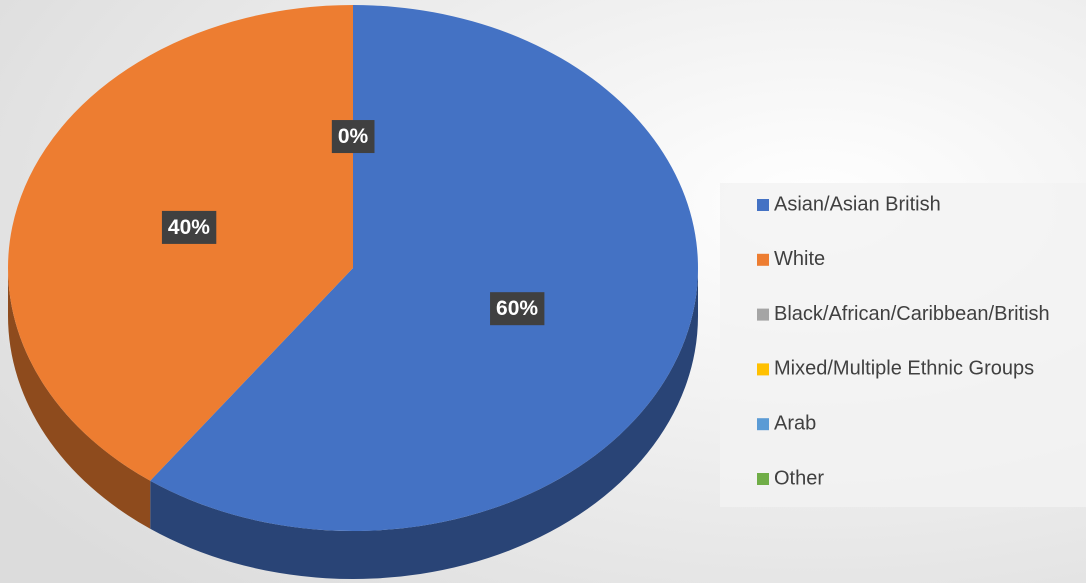 This screenshot has height=583, width=1086. I want to click on data-label: 0%, so click(353, 136).